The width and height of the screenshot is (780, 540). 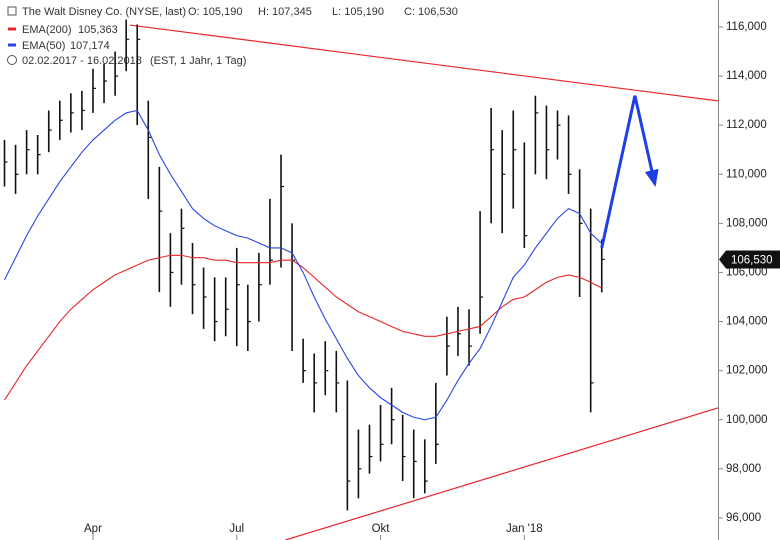 What do you see at coordinates (431, 12) in the screenshot?
I see `header-ohlc: C: 106,530` at bounding box center [431, 12].